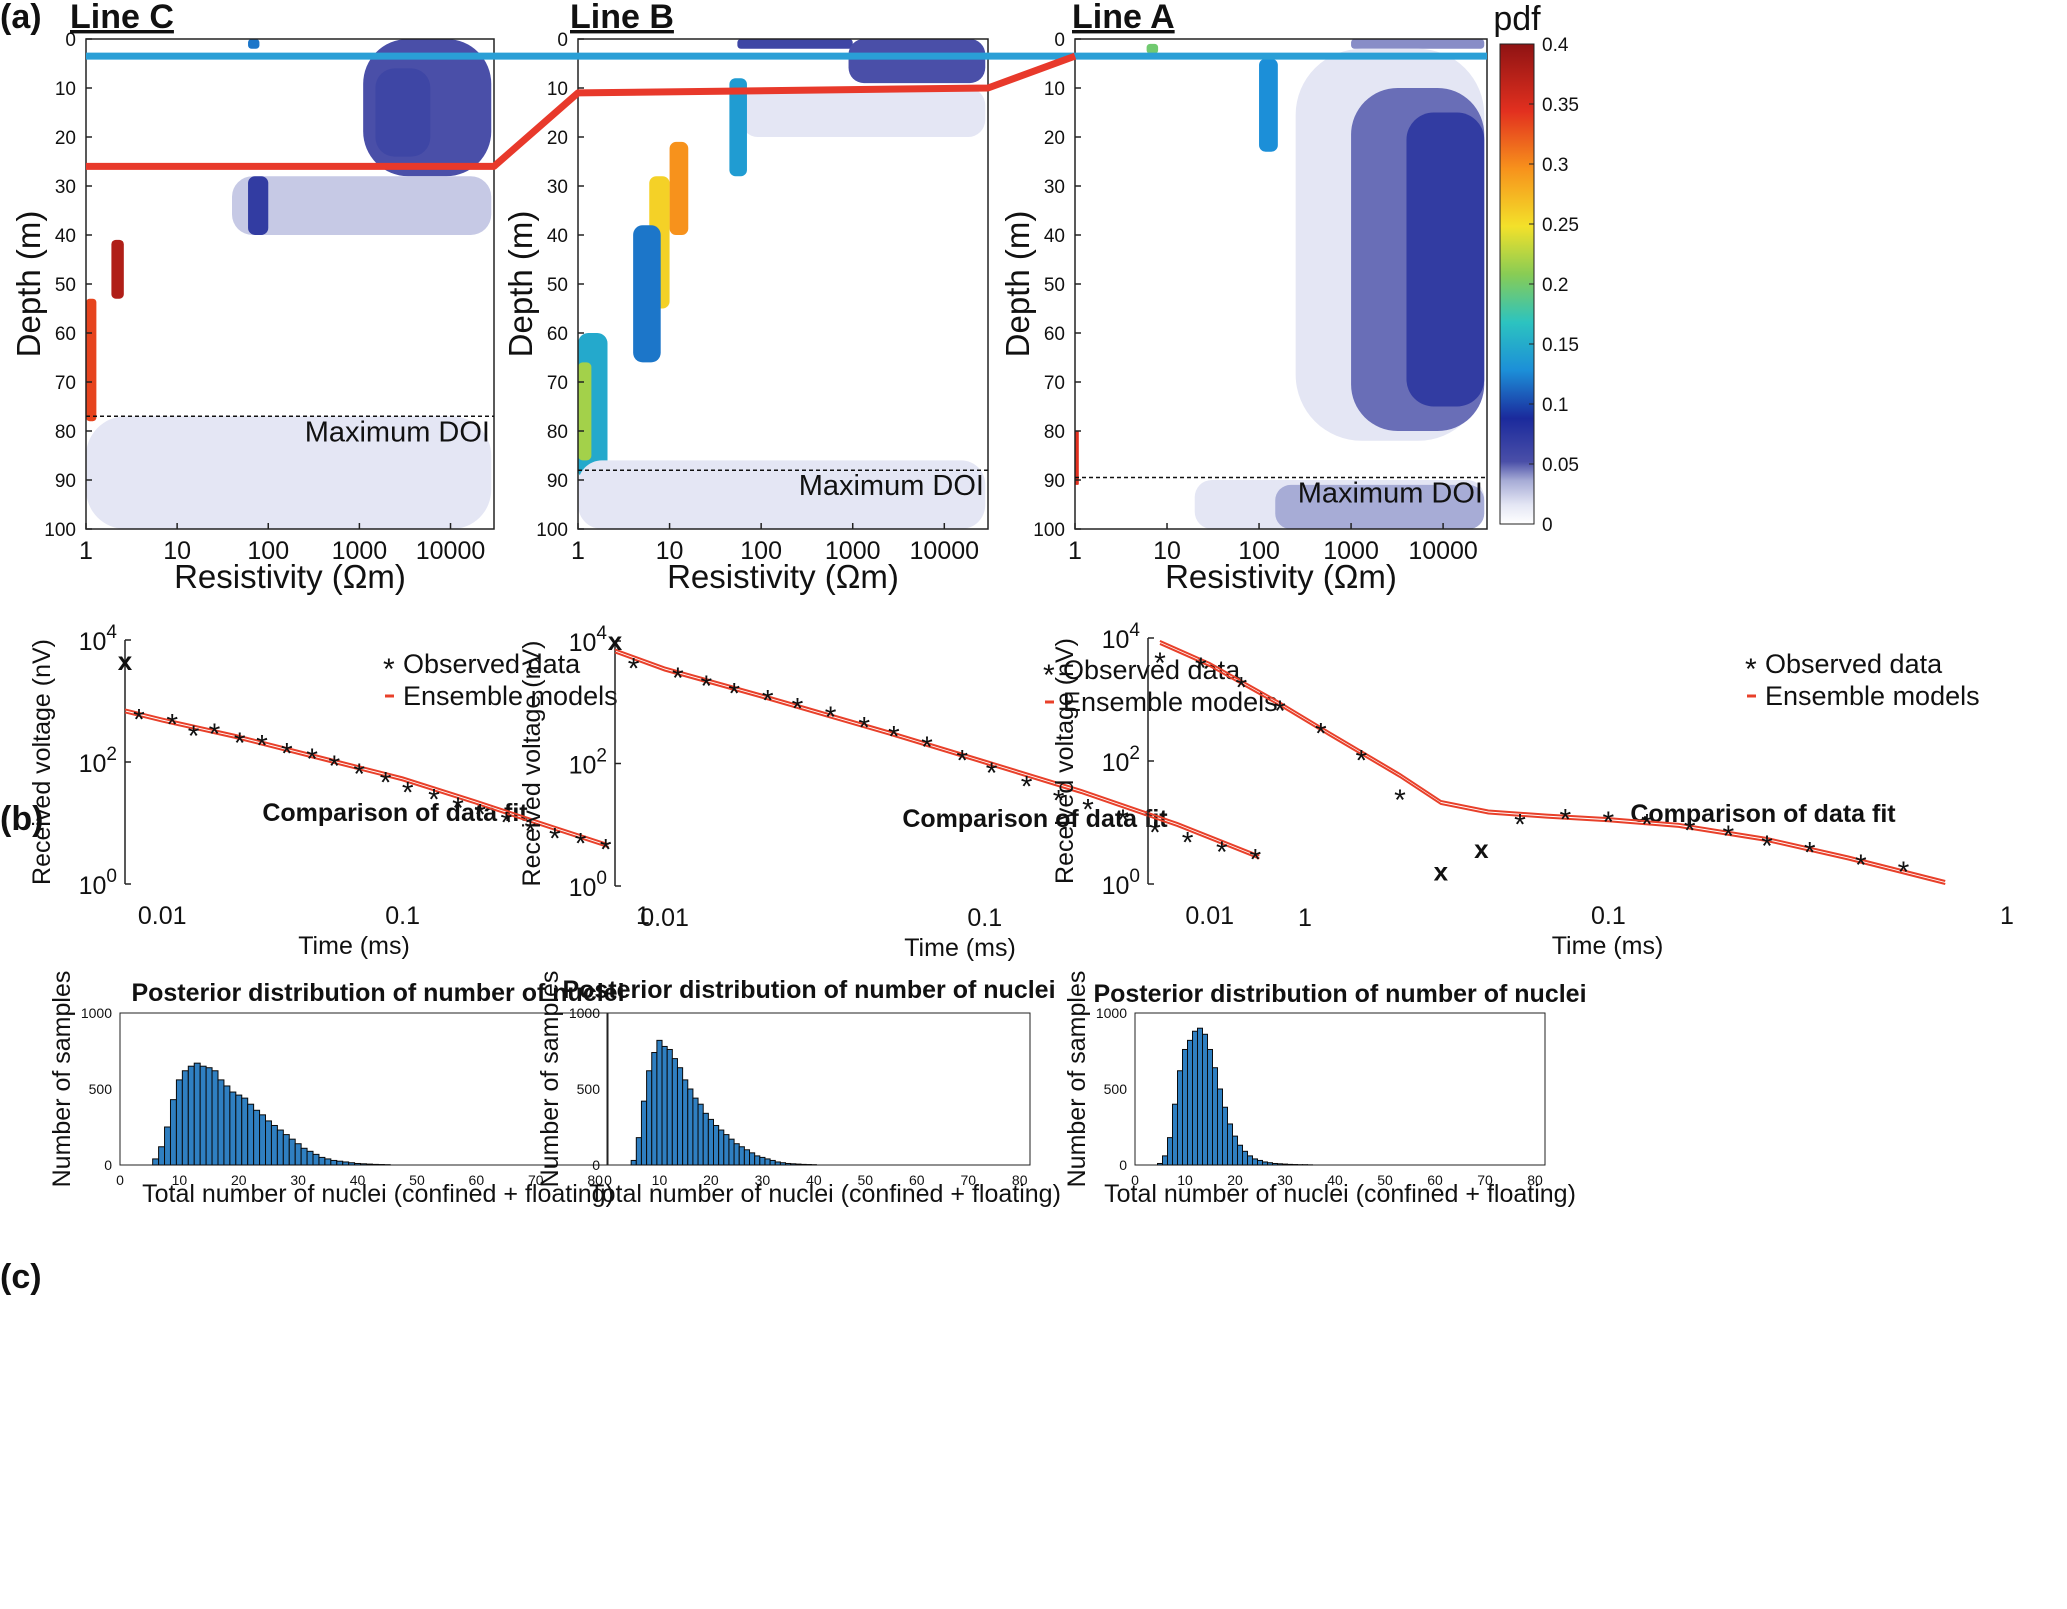  I want to click on x-tick-label: 20, so click(239, 1180).